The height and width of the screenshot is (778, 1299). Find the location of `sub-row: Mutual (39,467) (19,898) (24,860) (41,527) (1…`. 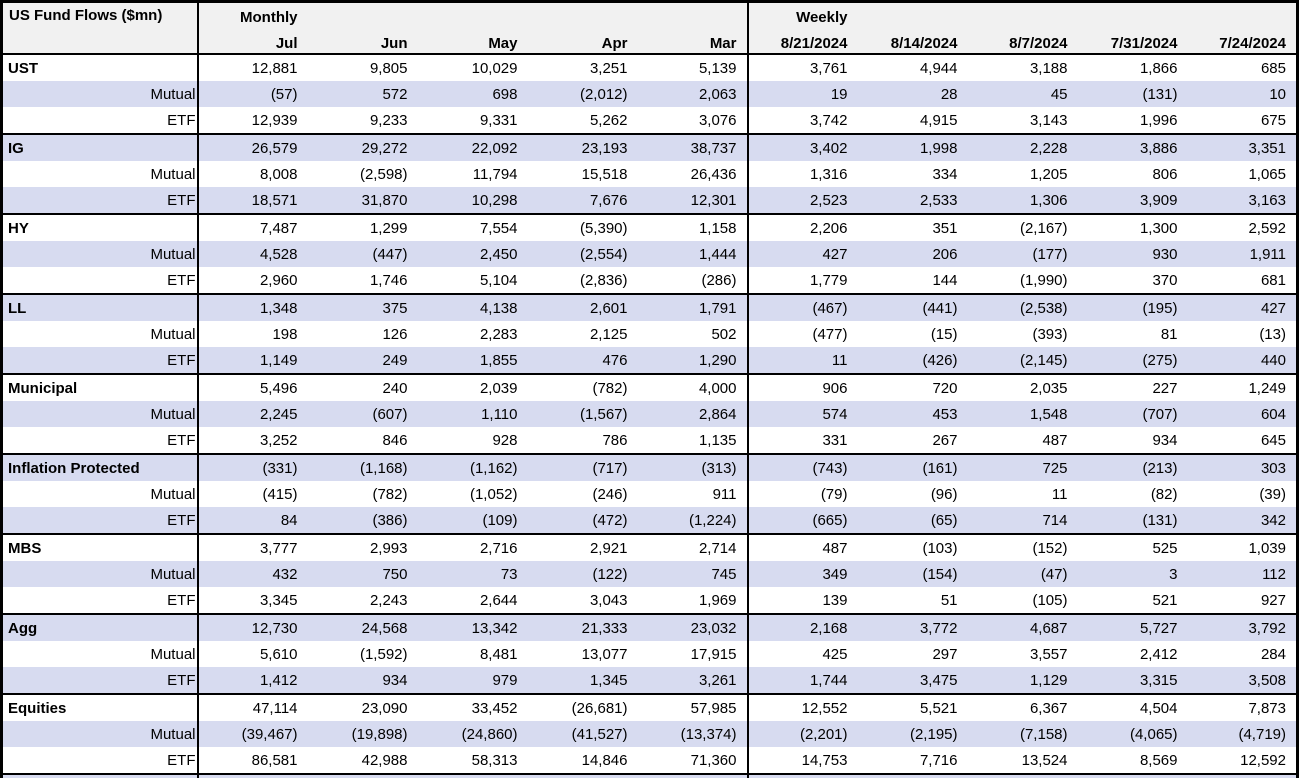

sub-row: Mutual (39,467) (19,898) (24,860) (41,527) (1… is located at coordinates (649, 734).